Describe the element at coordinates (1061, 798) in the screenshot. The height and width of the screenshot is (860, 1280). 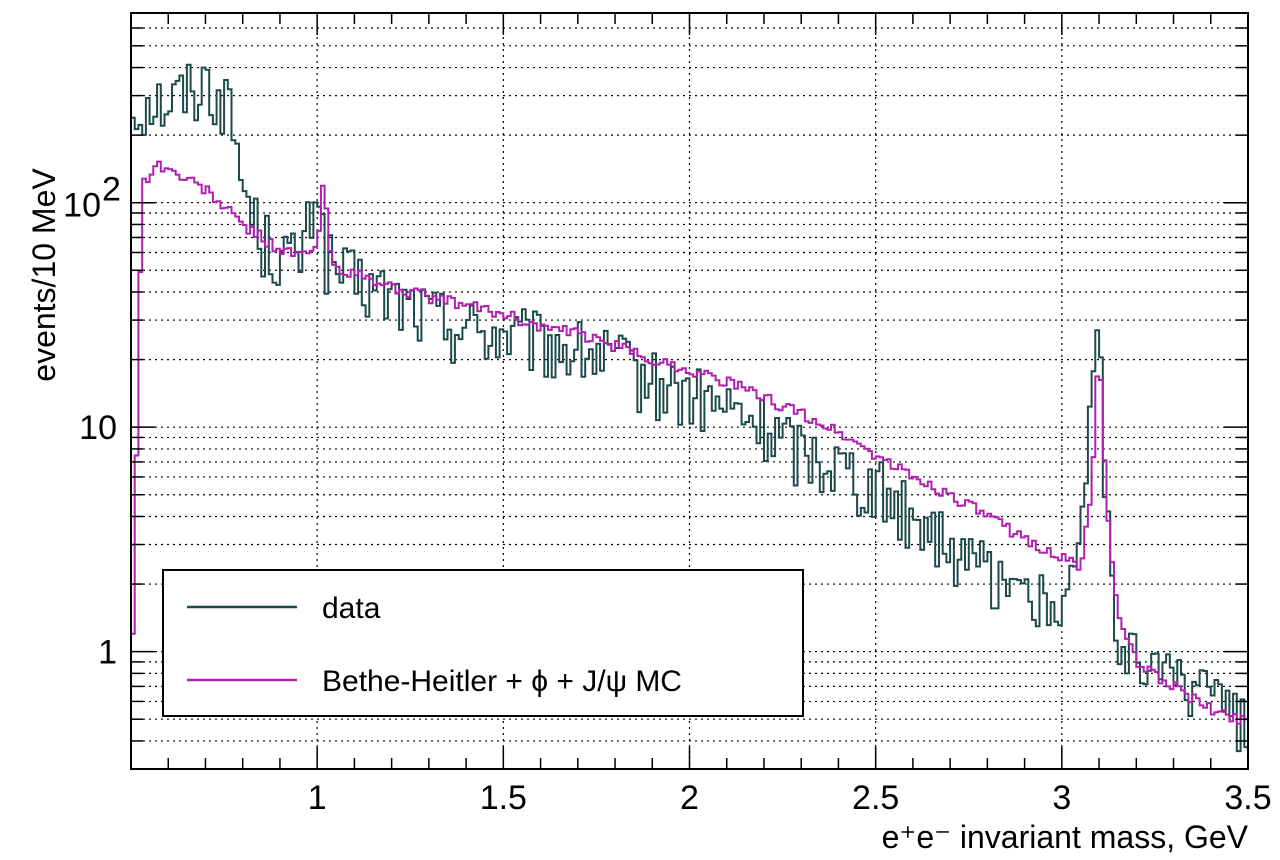
I see `x-tick-label: 3` at that location.